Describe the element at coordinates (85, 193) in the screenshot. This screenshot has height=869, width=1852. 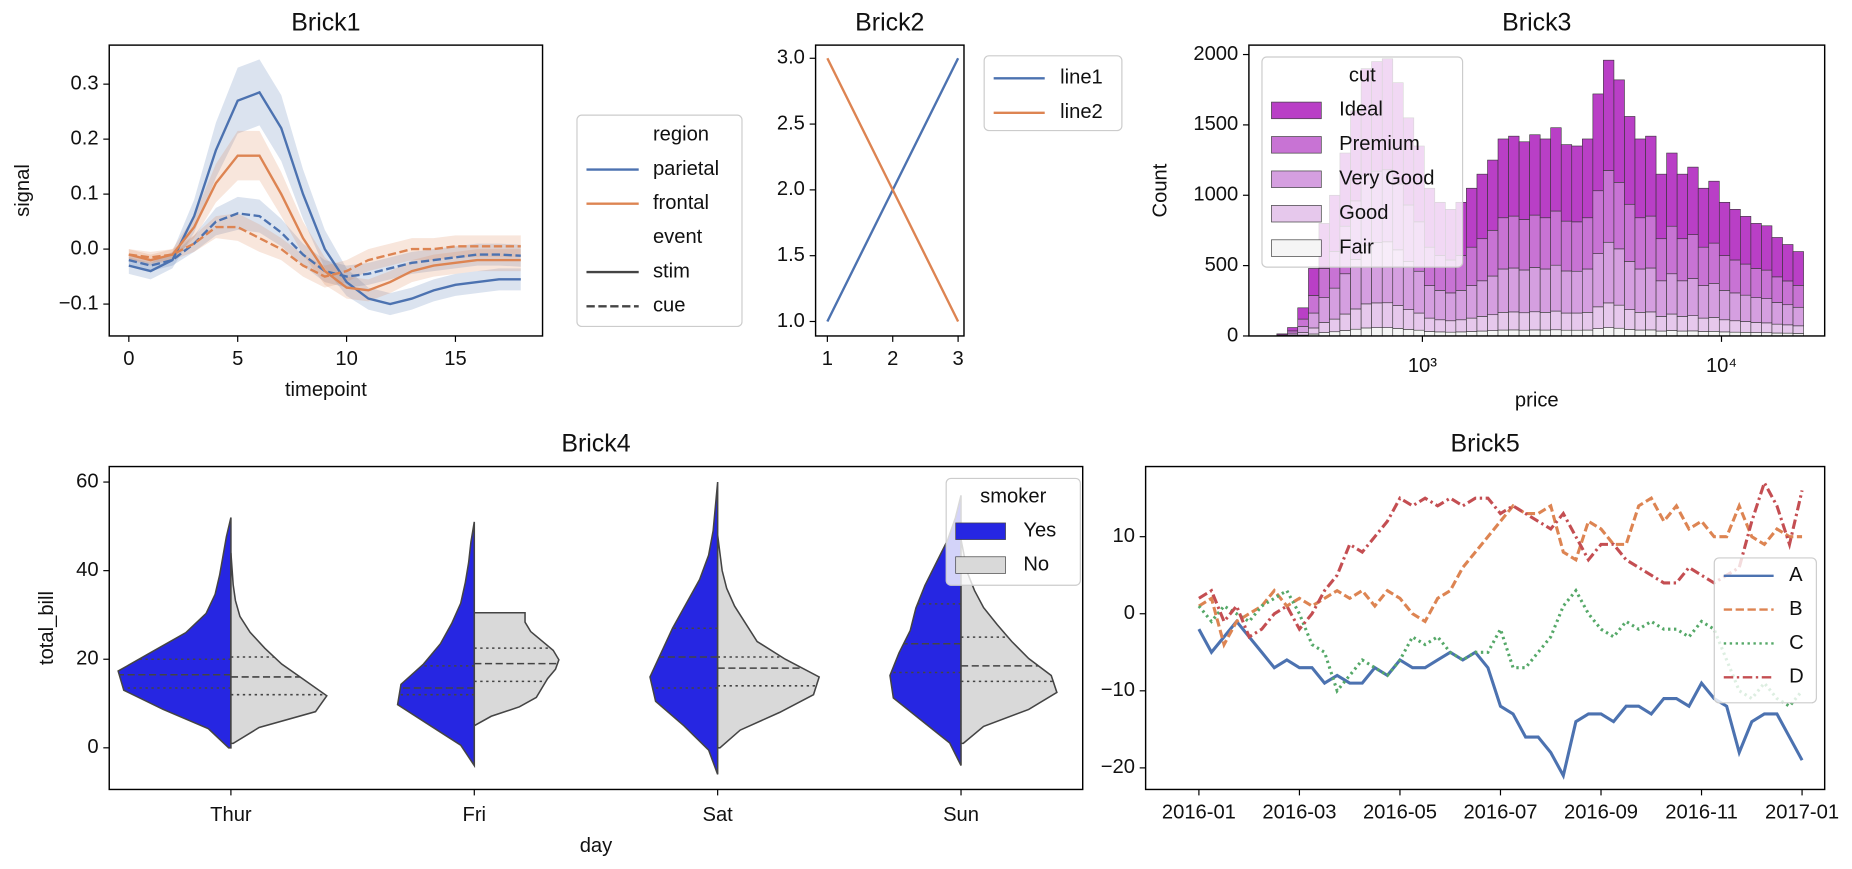
I see `y-tick-label: 0.1` at that location.